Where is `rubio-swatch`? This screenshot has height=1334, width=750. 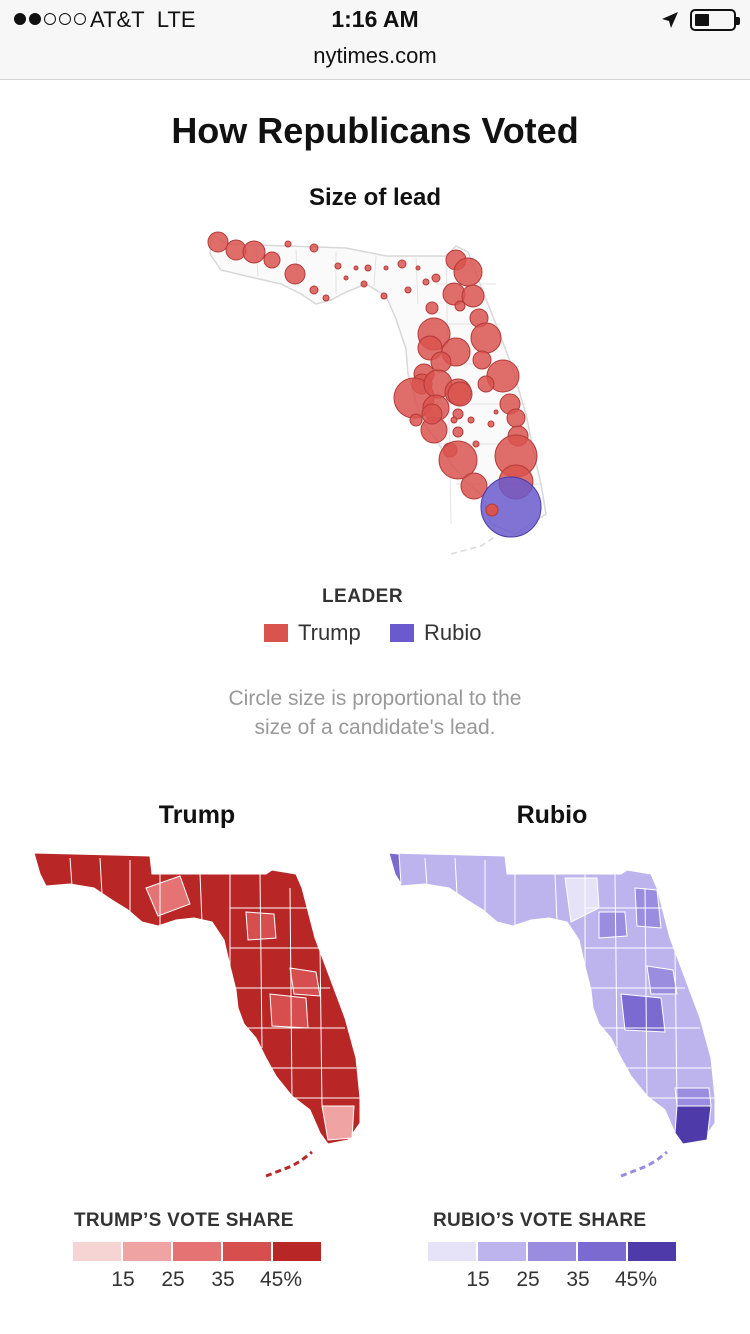 rubio-swatch is located at coordinates (402, 633).